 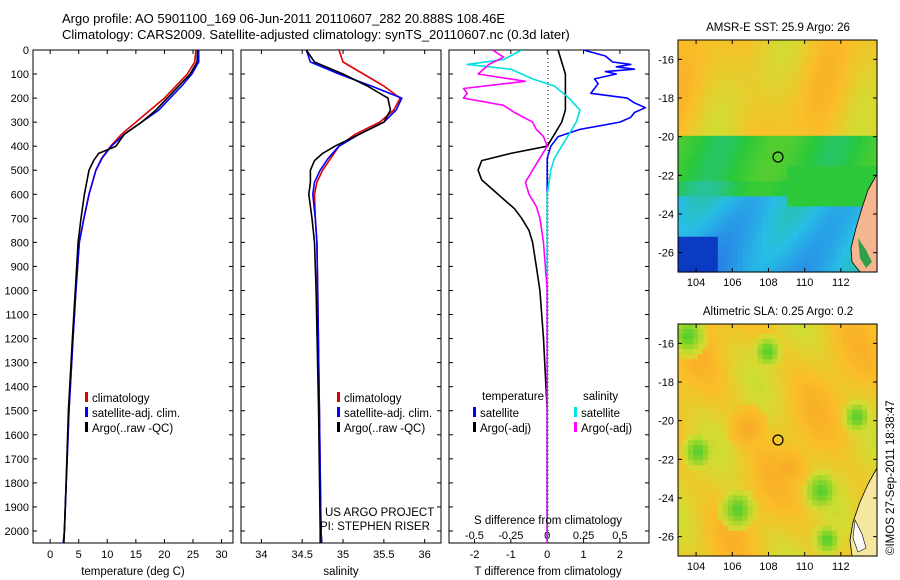 What do you see at coordinates (666, 215) in the screenshot?
I see `map-y-tick-label: -24` at bounding box center [666, 215].